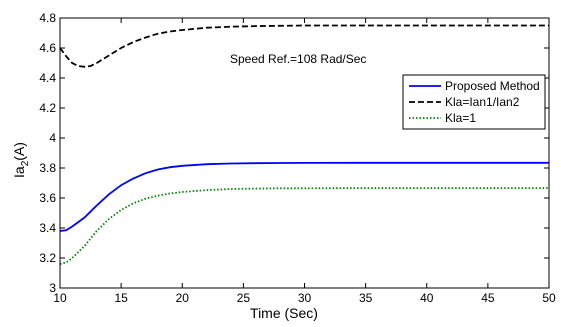  What do you see at coordinates (492, 86) in the screenshot?
I see `legend-label-1: Proposed Method` at bounding box center [492, 86].